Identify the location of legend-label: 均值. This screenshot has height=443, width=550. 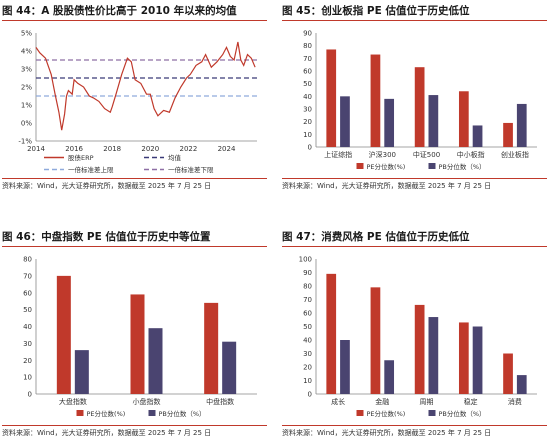
(175, 157).